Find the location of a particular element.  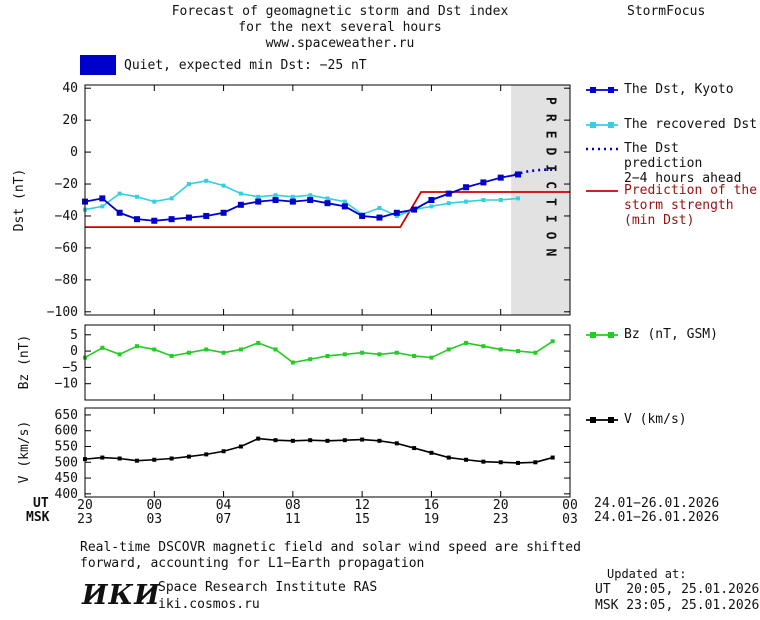

msk-date-range: 24.01−26.01.2026 is located at coordinates (657, 517).